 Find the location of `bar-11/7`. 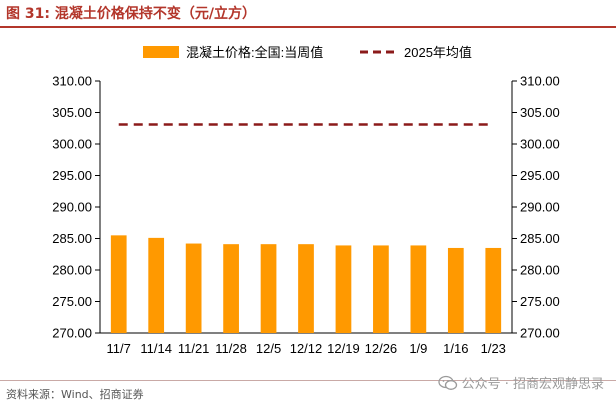

bar-11/7 is located at coordinates (118, 284).